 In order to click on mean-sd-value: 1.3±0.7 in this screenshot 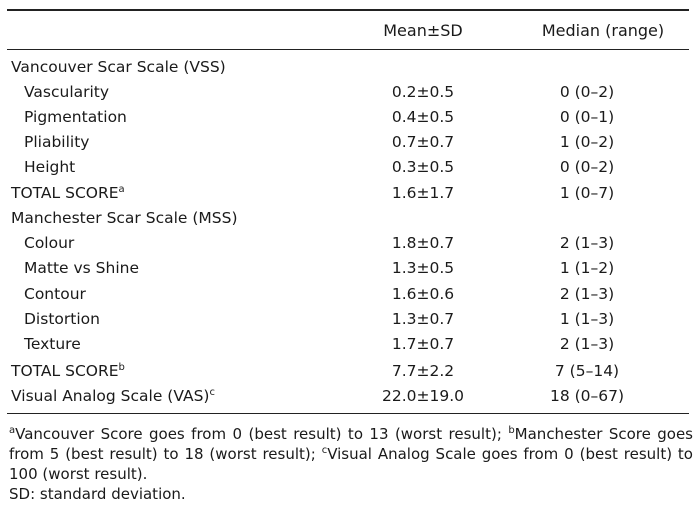, I will do `click(423, 319)`.